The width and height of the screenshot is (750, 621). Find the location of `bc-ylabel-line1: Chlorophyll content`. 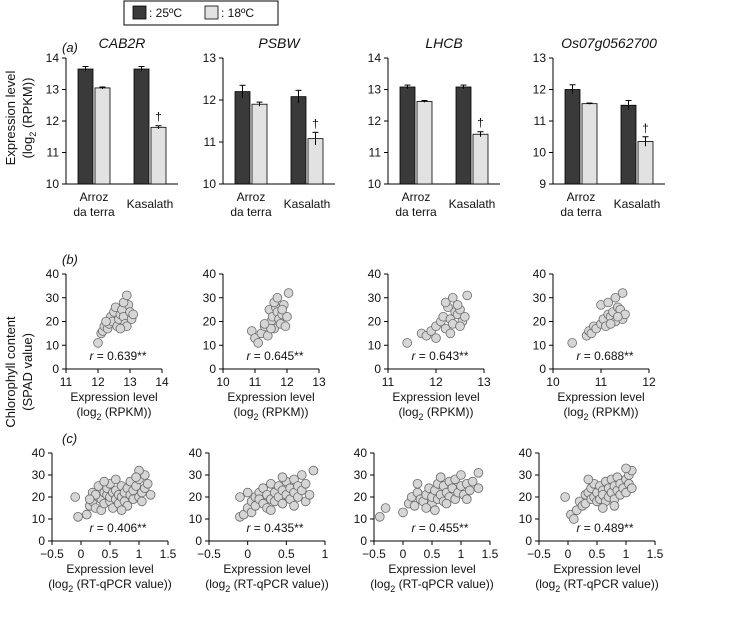

bc-ylabel-line1: Chlorophyll content is located at coordinates (10, 372).